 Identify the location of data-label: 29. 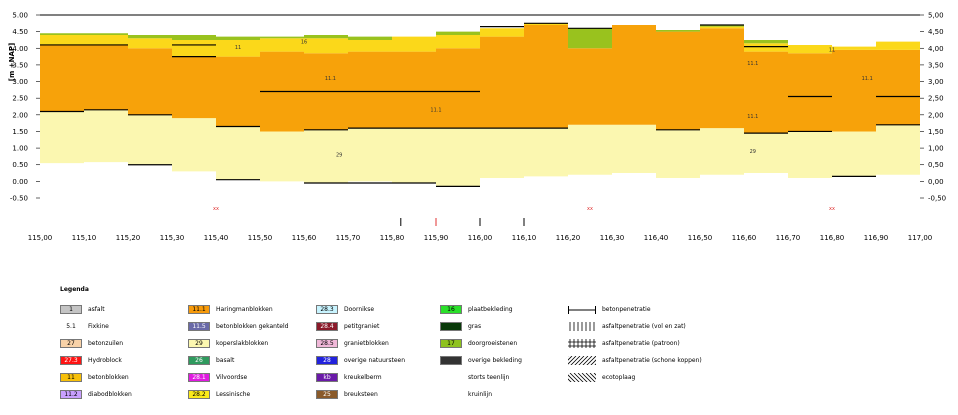
(753, 152).